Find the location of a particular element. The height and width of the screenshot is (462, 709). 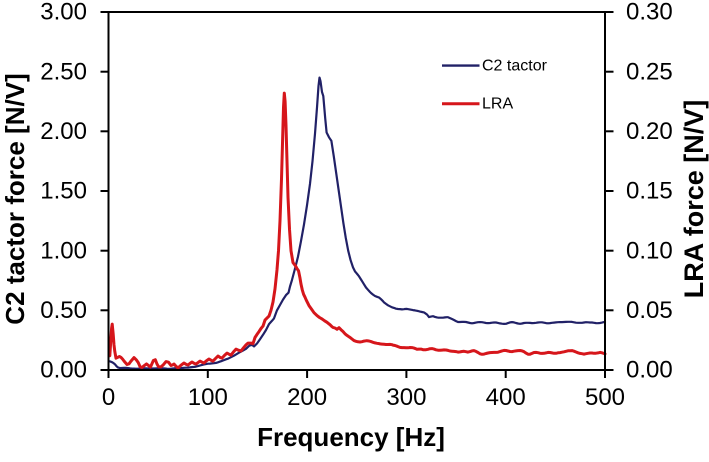

svg-text: 0.05 is located at coordinates (649, 310).